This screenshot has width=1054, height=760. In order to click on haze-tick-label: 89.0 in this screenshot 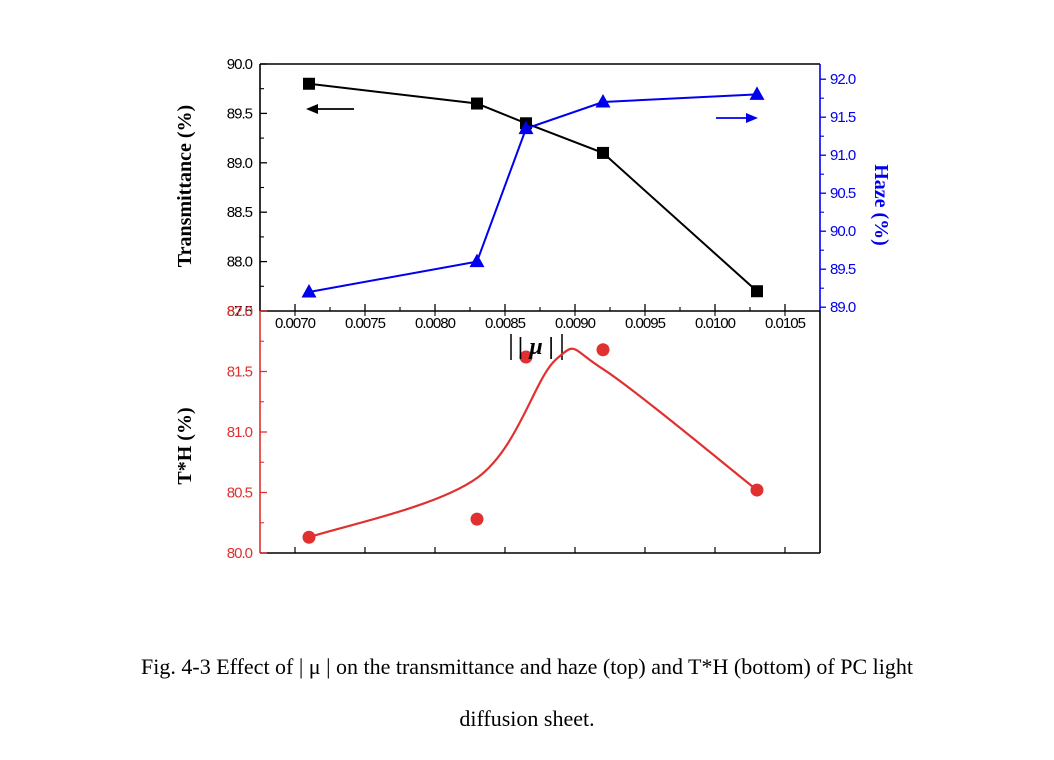, I will do `click(843, 307)`.